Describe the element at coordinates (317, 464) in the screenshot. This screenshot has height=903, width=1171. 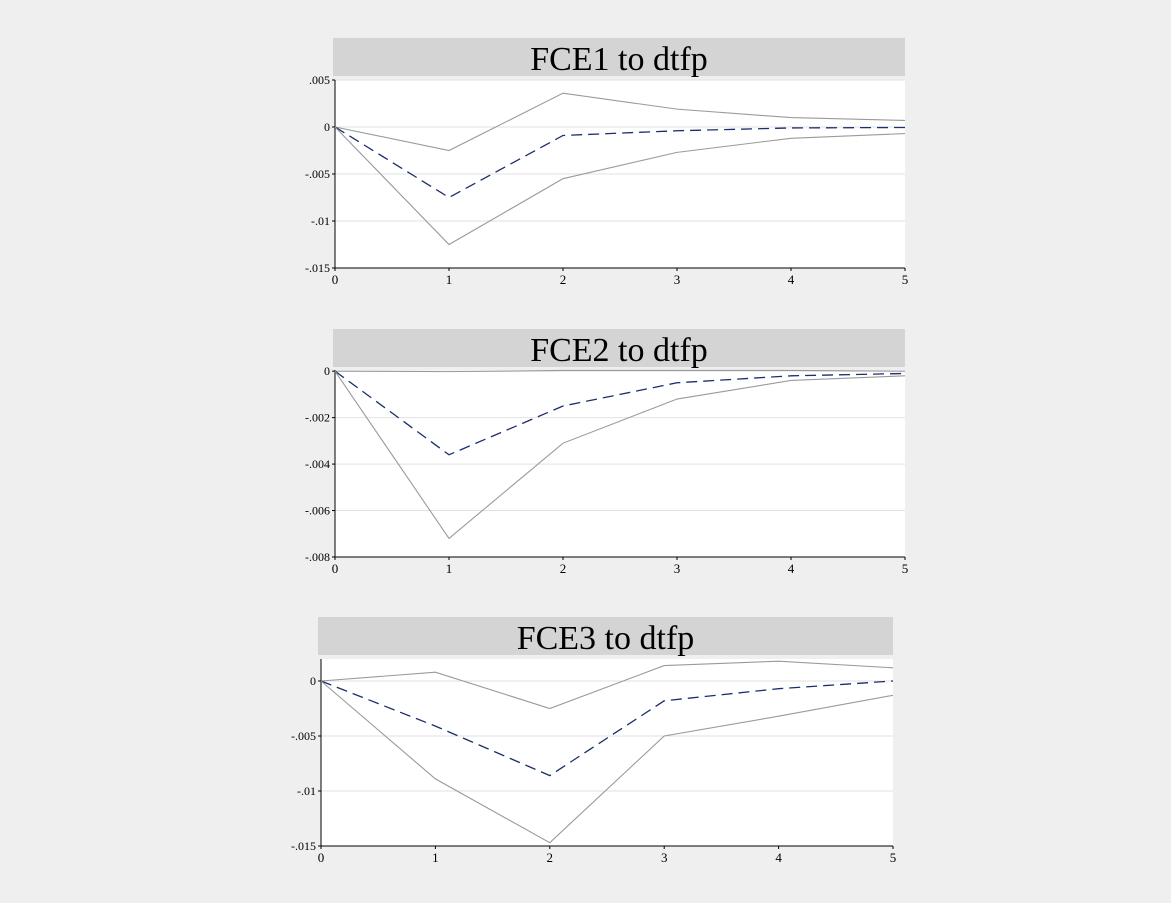
I see `y-tick-label: -.004` at that location.